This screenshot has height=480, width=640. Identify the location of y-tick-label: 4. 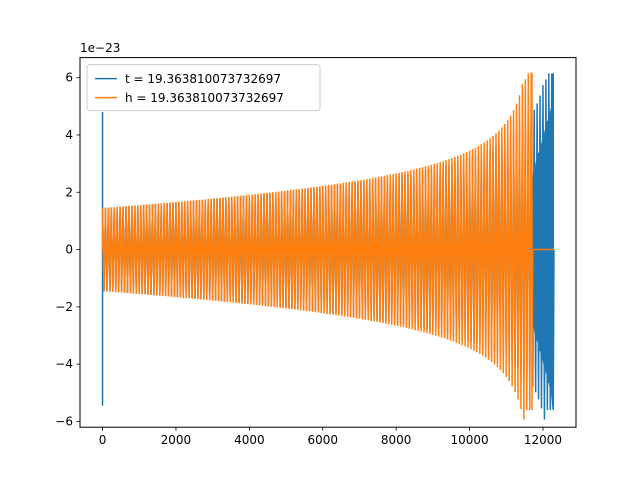
(69, 135).